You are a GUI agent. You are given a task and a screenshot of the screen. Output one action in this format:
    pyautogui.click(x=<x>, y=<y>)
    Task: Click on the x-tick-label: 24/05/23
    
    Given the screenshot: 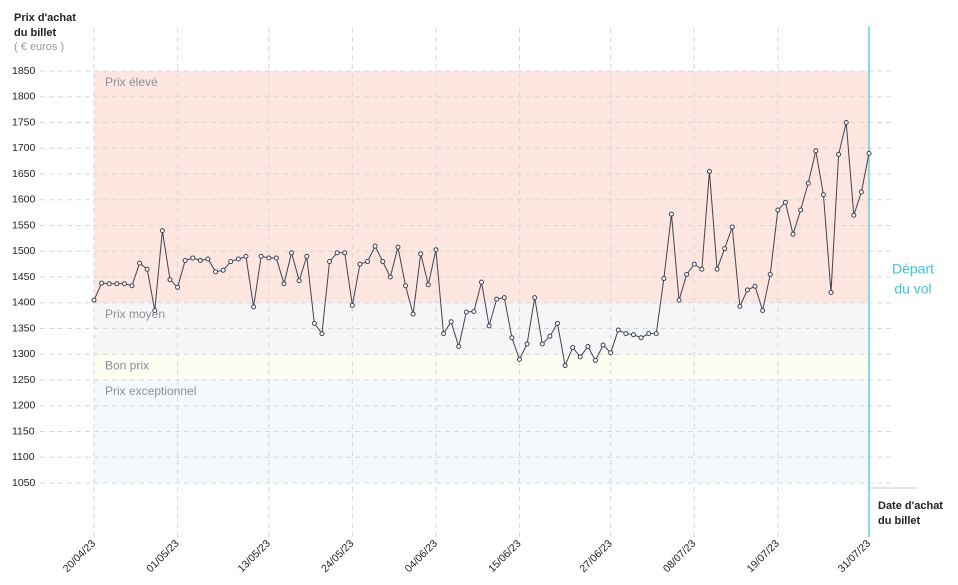 What is the action you would take?
    pyautogui.click(x=337, y=555)
    